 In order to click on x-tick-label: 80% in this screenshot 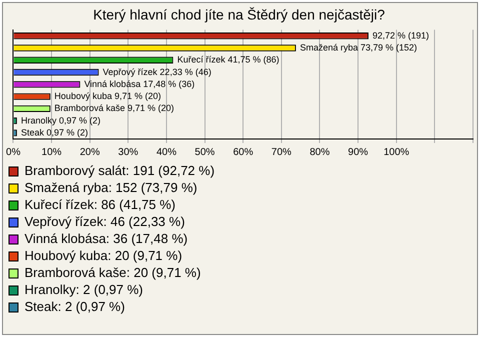, I will do `click(320, 152)`.